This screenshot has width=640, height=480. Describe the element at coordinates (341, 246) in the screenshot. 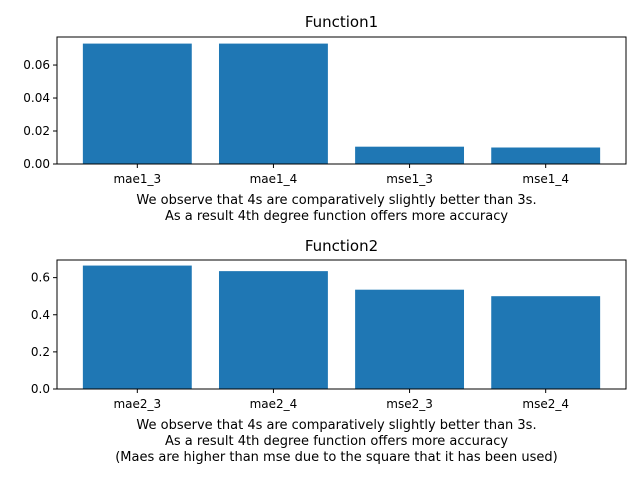

I see `chart-title: Function2` at that location.